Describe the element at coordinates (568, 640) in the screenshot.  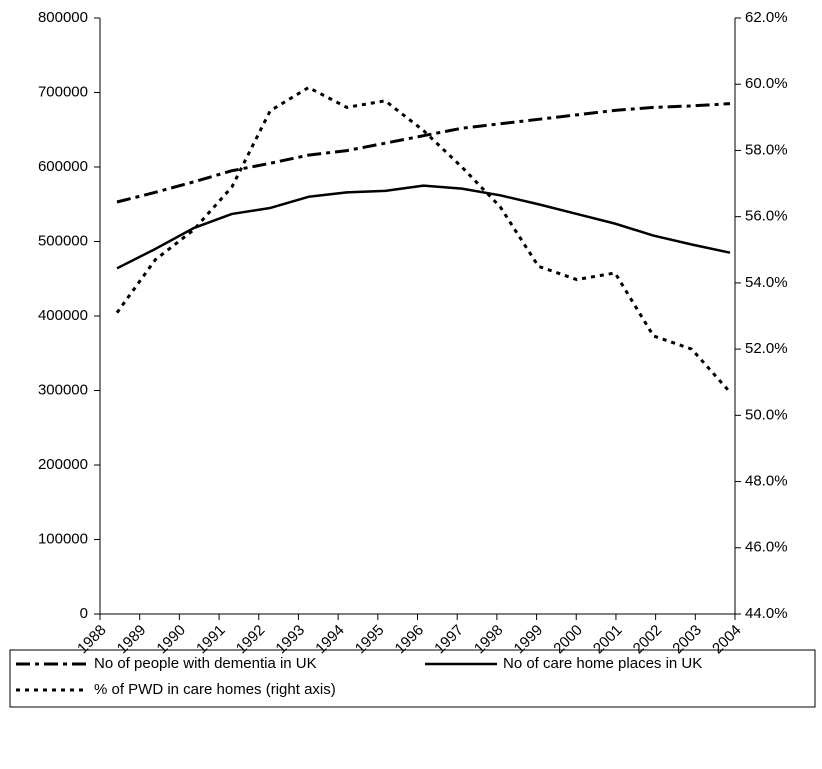
I see `x-tick-label: 2000` at that location.